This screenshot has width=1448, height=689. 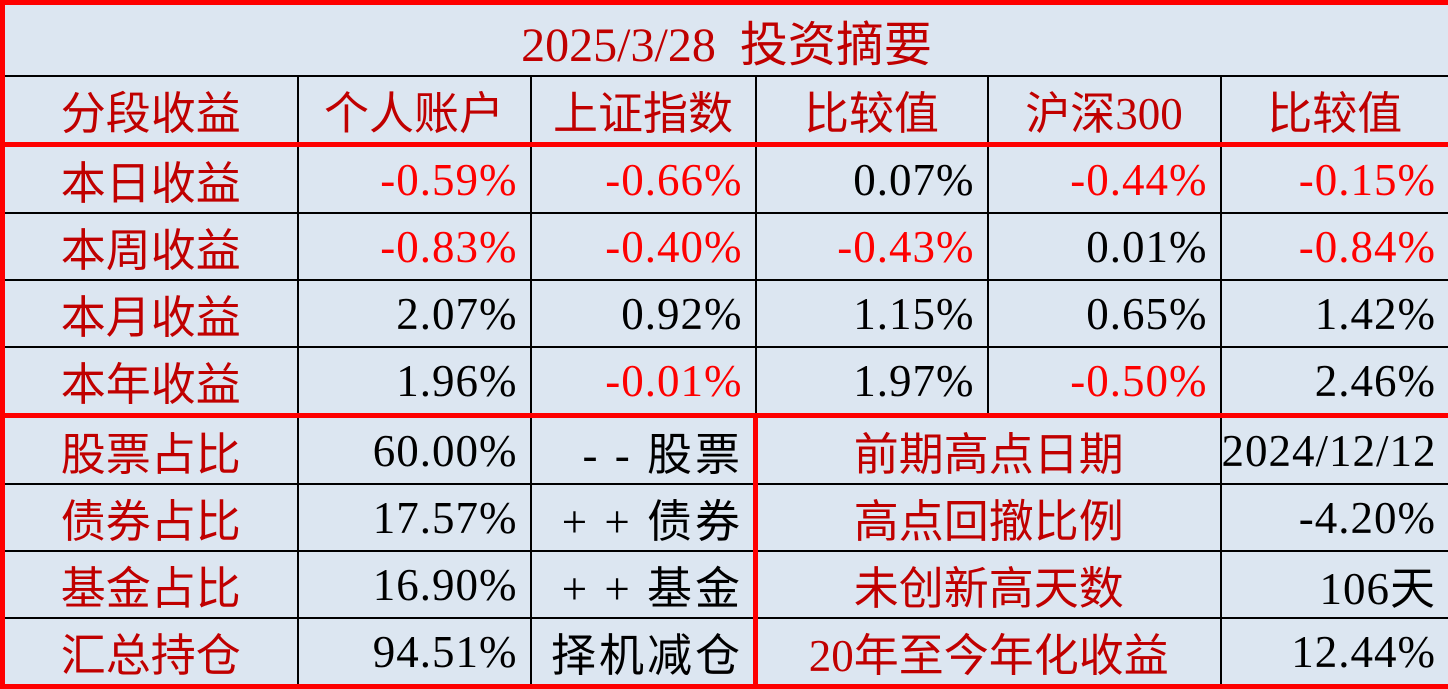 I want to click on col-header-personal: 个人账户, so click(x=414, y=110).